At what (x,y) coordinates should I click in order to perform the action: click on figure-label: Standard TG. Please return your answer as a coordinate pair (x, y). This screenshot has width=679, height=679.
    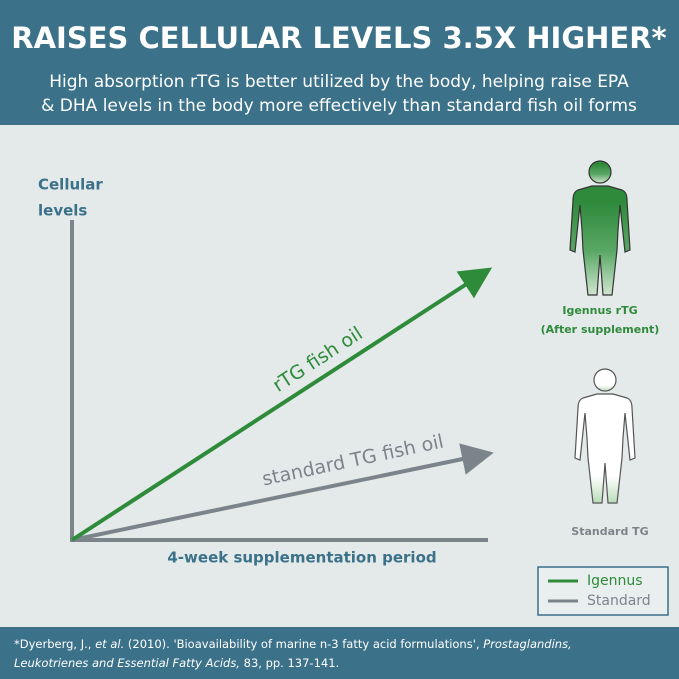
    Looking at the image, I should click on (609, 531).